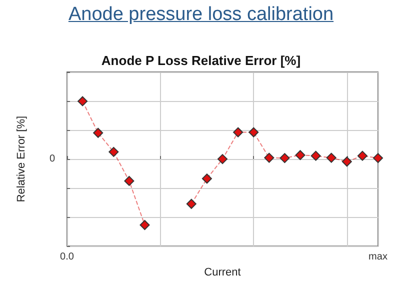  I want to click on chart-title: Anode pressure loss calibration, so click(201, 15).